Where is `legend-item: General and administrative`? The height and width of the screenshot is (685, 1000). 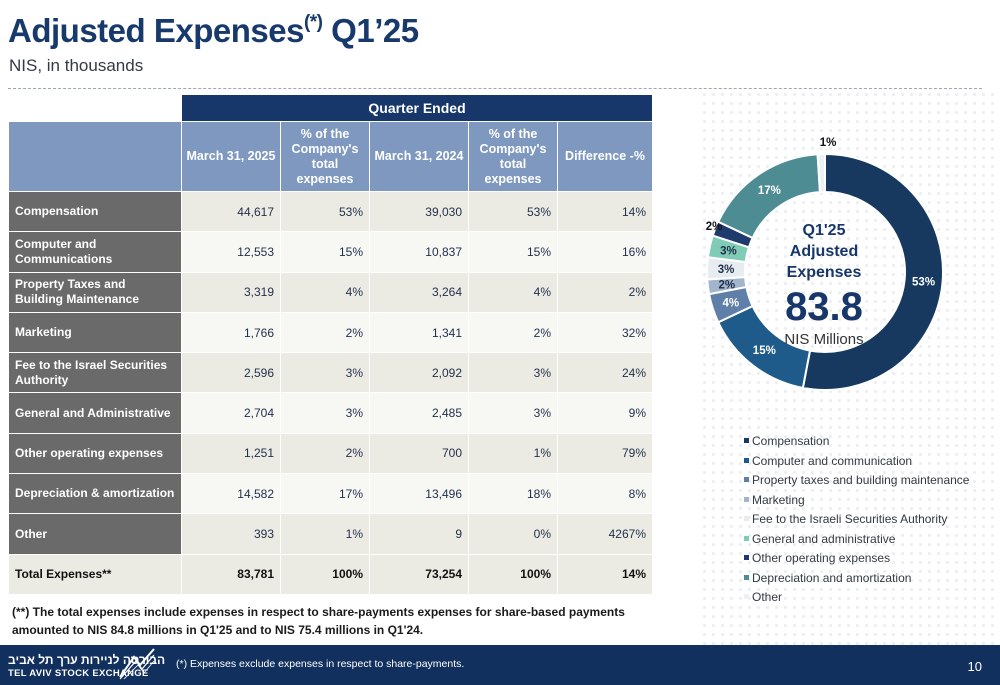
legend-item: General and administrative is located at coordinates (856, 540).